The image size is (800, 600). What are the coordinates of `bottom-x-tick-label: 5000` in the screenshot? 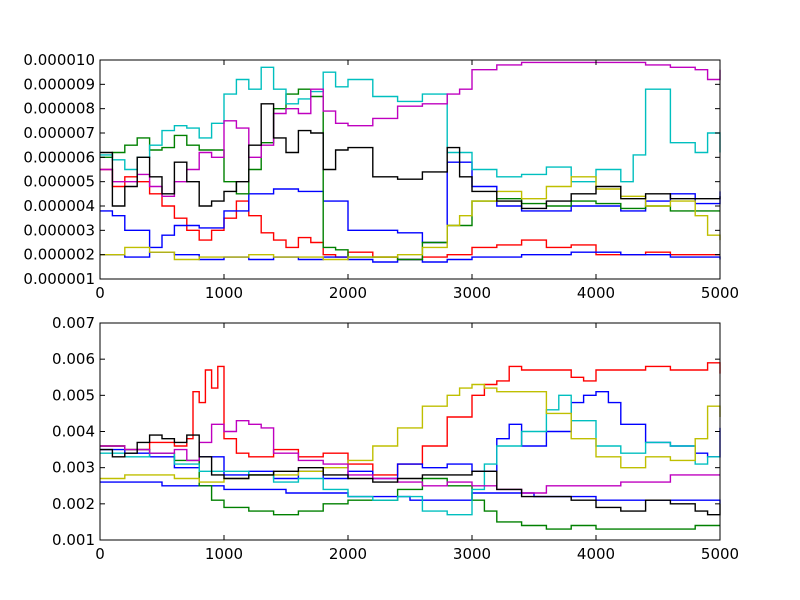 It's located at (720, 554).